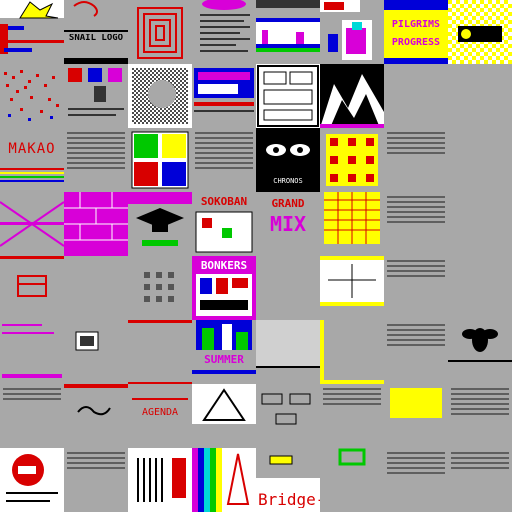  I want to click on thumb-red-bar, so click(160, 352).